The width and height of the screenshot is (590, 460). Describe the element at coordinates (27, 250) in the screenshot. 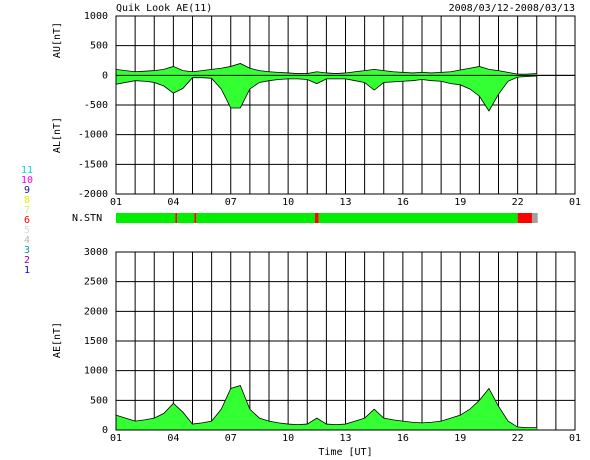

I see `station-legend-label: 3` at that location.